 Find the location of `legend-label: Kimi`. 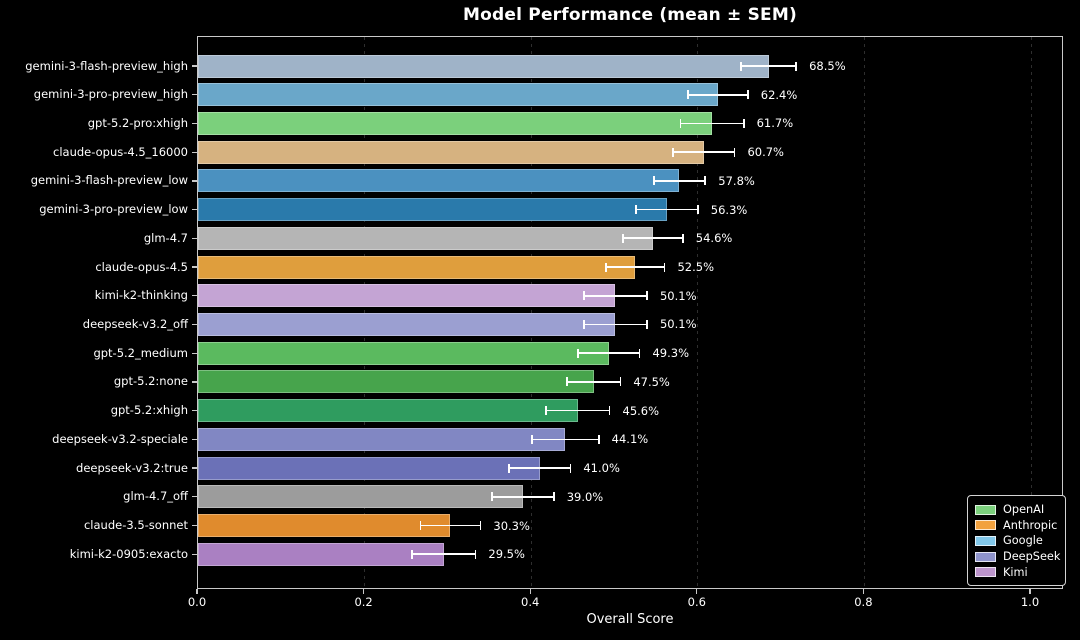

legend-label: Kimi is located at coordinates (1015, 572).